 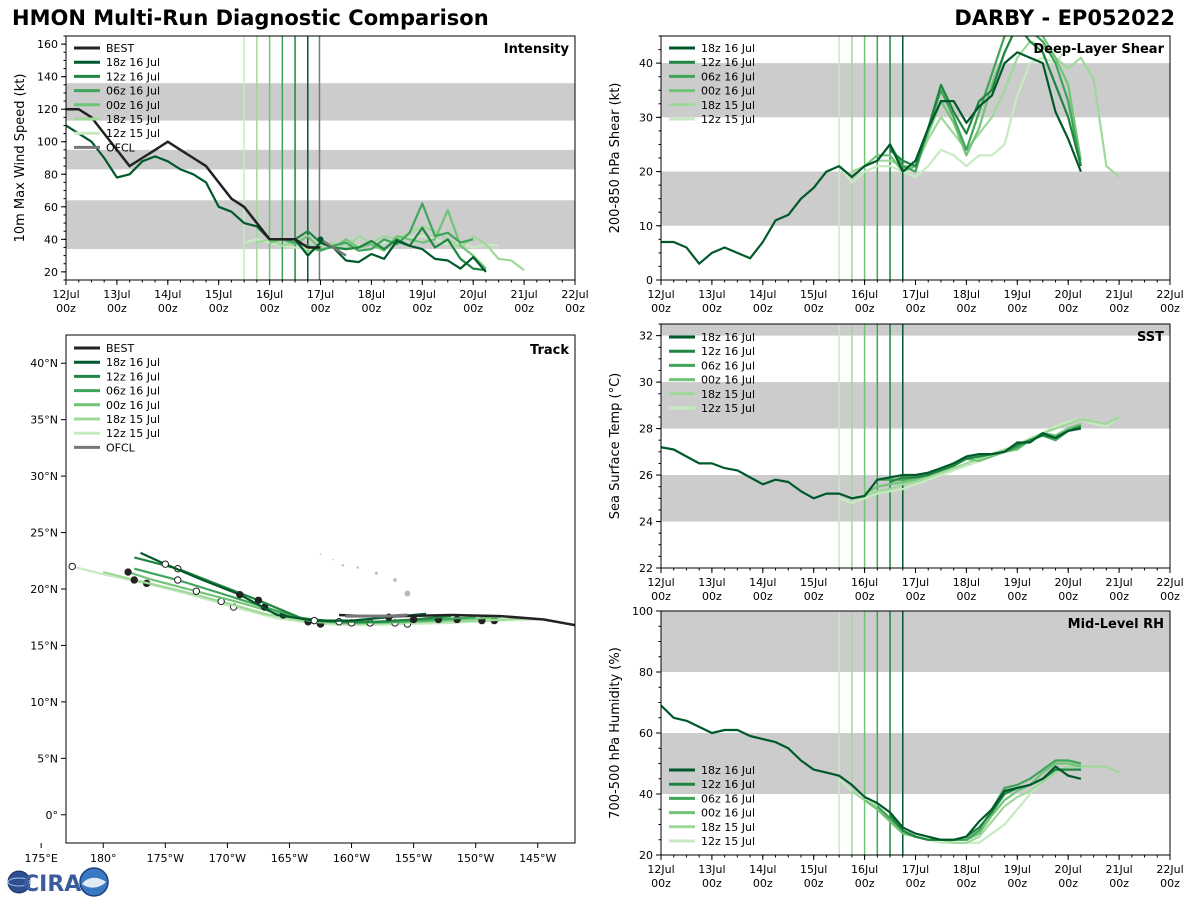 What do you see at coordinates (915, 582) in the screenshot?
I see `x-tick-label: 17Jul` at bounding box center [915, 582].